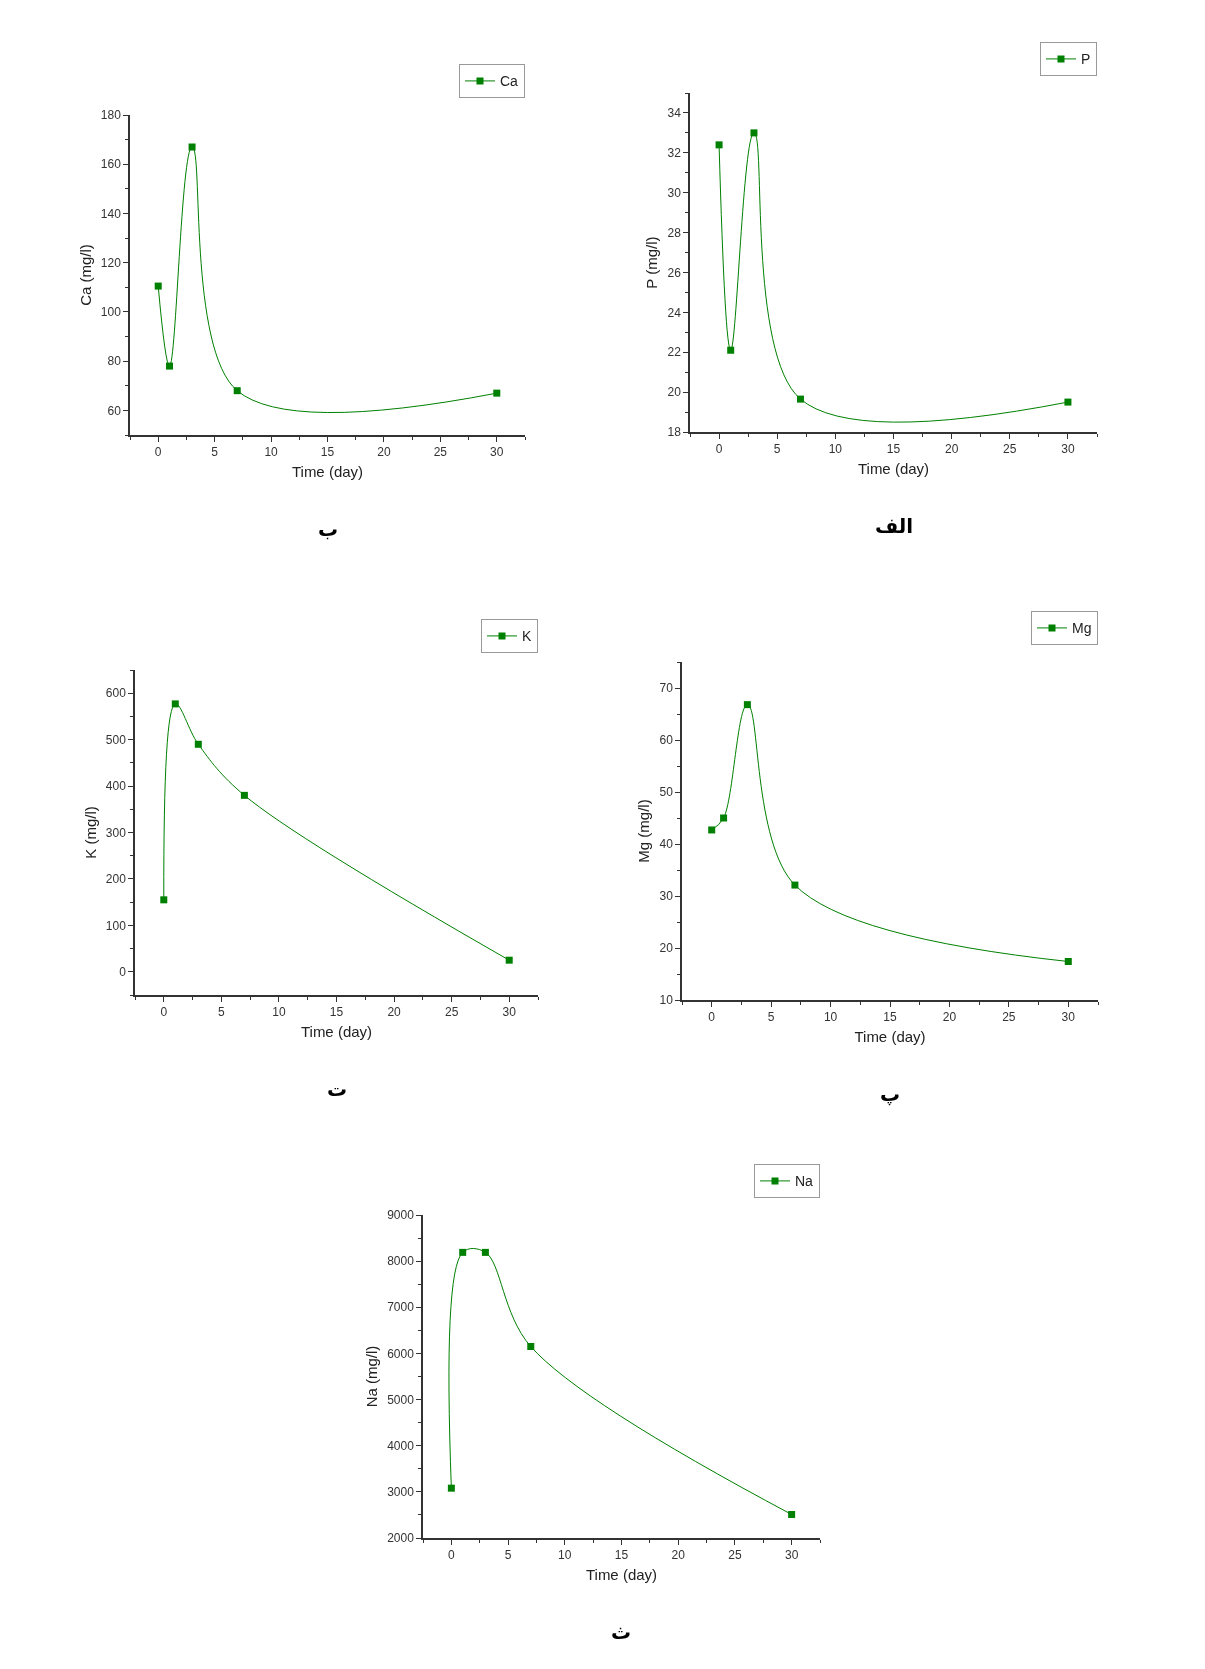 The width and height of the screenshot is (1205, 1669). Describe the element at coordinates (401, 1538) in the screenshot. I see `y-tick-label: 2000` at that location.